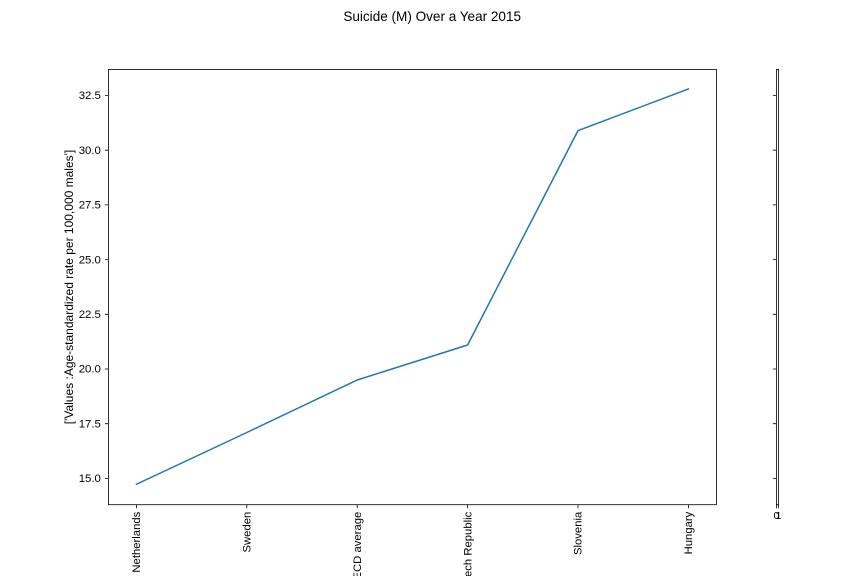 Image resolution: width=864 pixels, height=576 pixels. Describe the element at coordinates (776, 516) in the screenshot. I see `svg-text: 0` at that location.